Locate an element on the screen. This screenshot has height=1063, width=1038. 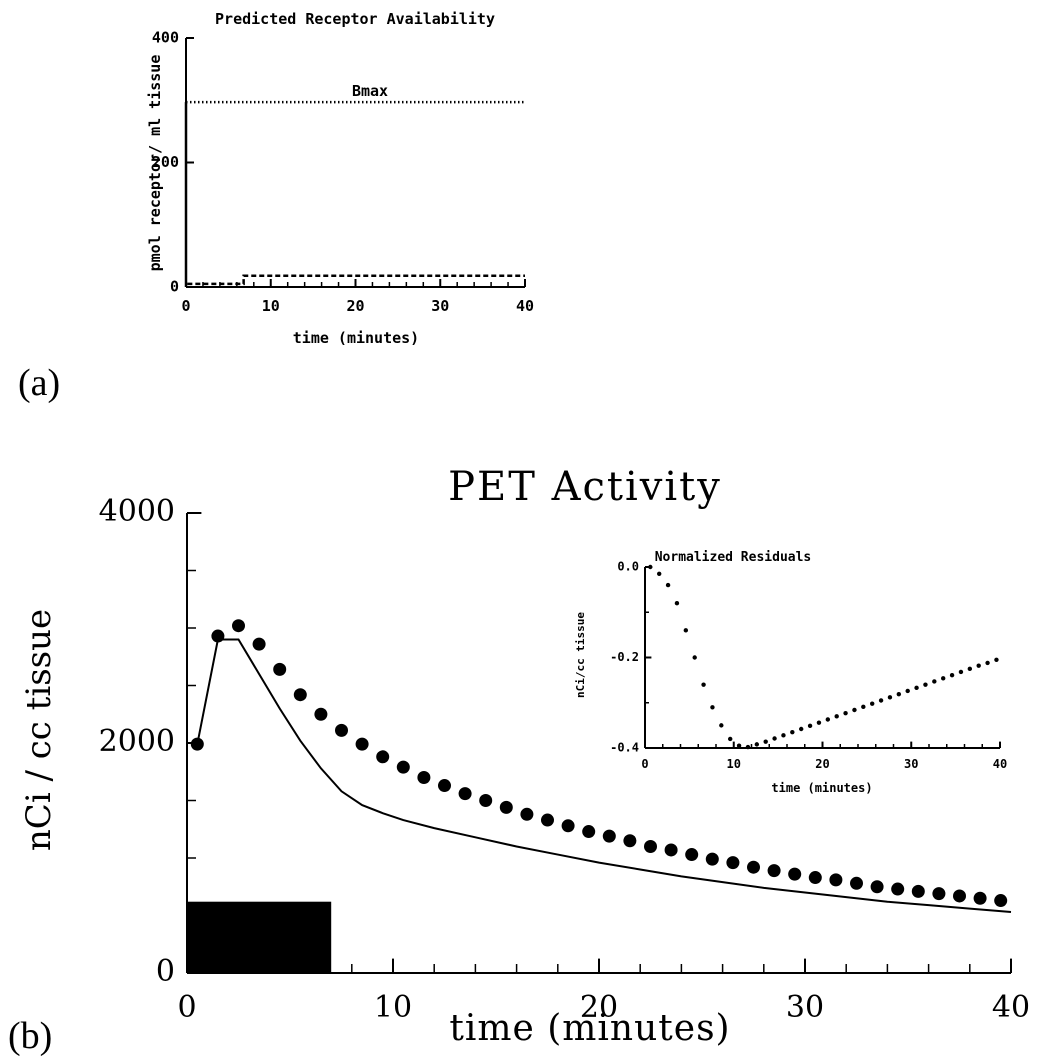
inset-y-tick-label: -0.2 is located at coordinates (624, 657).